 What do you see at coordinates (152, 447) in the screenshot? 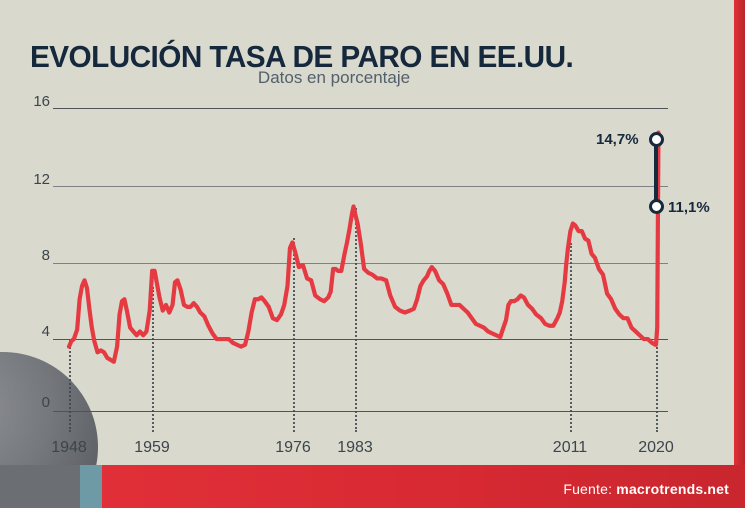
I see `x-tick-1959: 1959` at bounding box center [152, 447].